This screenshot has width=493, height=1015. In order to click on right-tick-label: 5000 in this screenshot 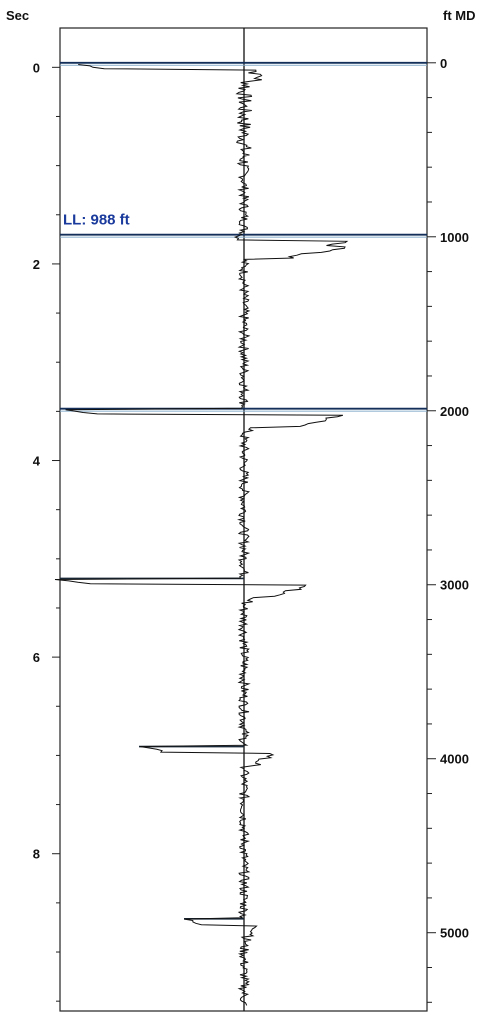, I will do `click(454, 933)`.